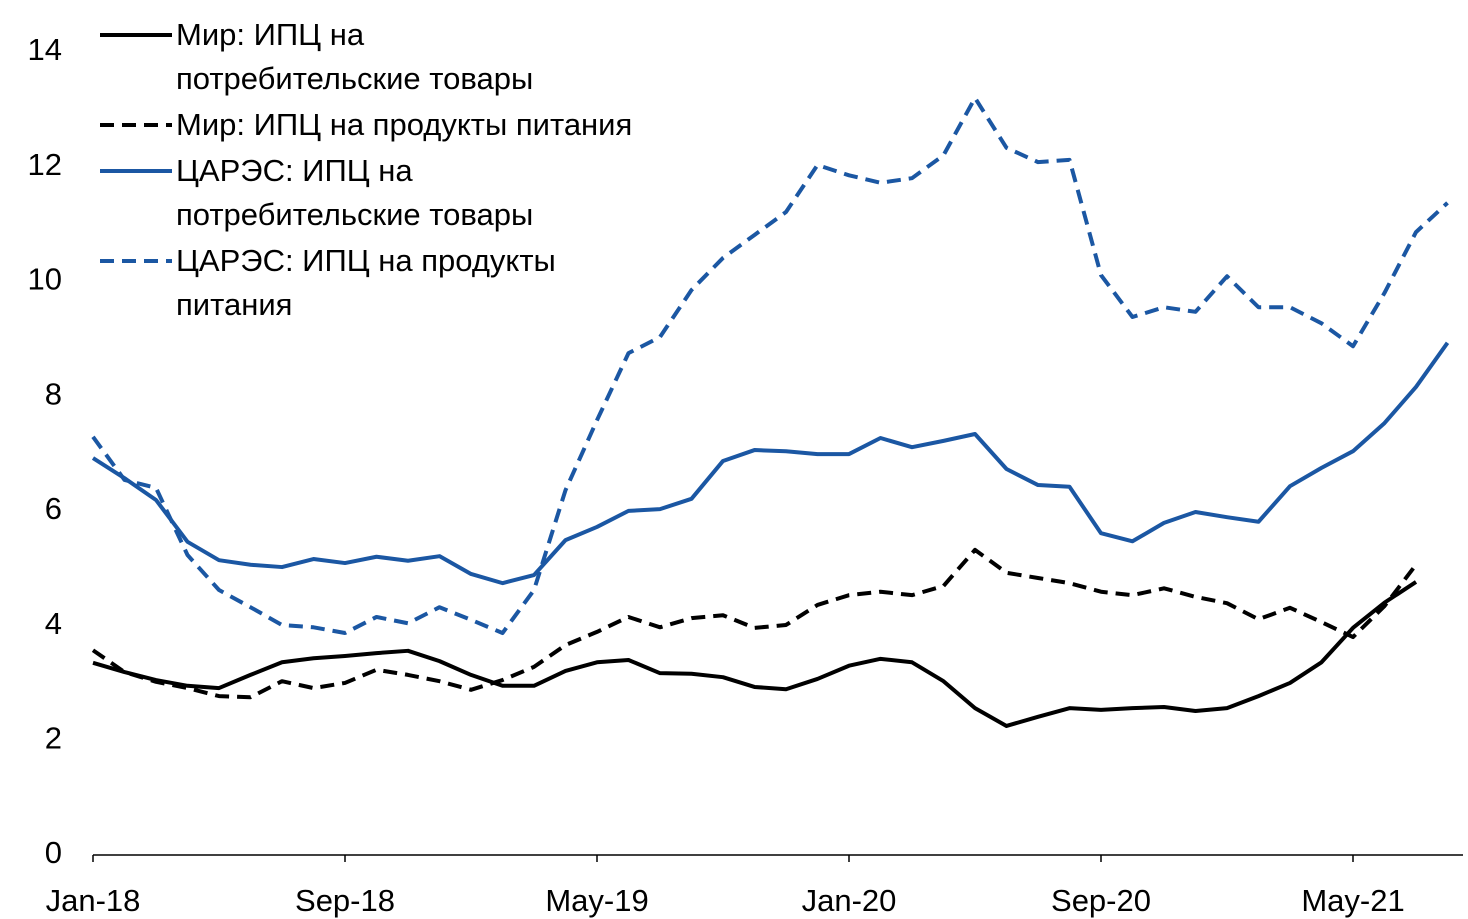  Describe the element at coordinates (53, 852) in the screenshot. I see `y-tick-label: 0` at that location.